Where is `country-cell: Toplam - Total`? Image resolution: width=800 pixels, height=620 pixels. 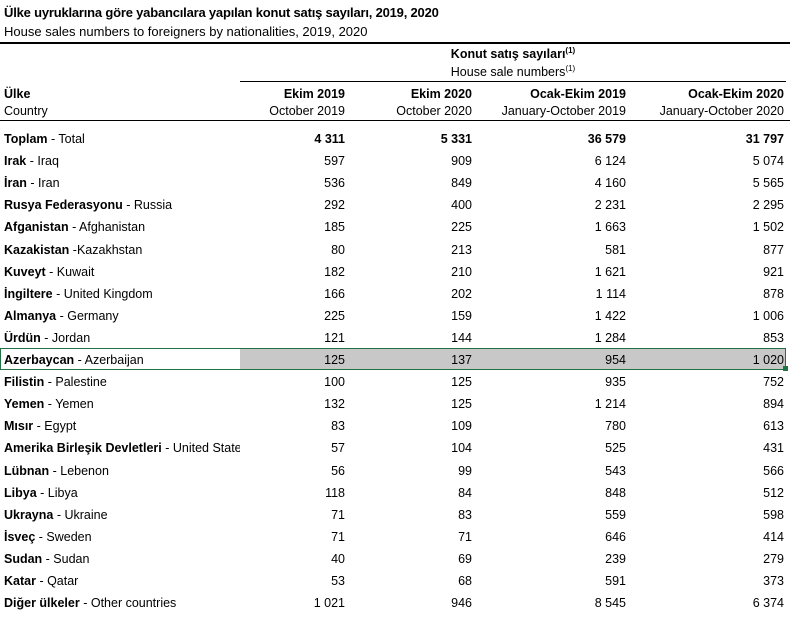
country-cell: Toplam - Total is located at coordinates (44, 139).